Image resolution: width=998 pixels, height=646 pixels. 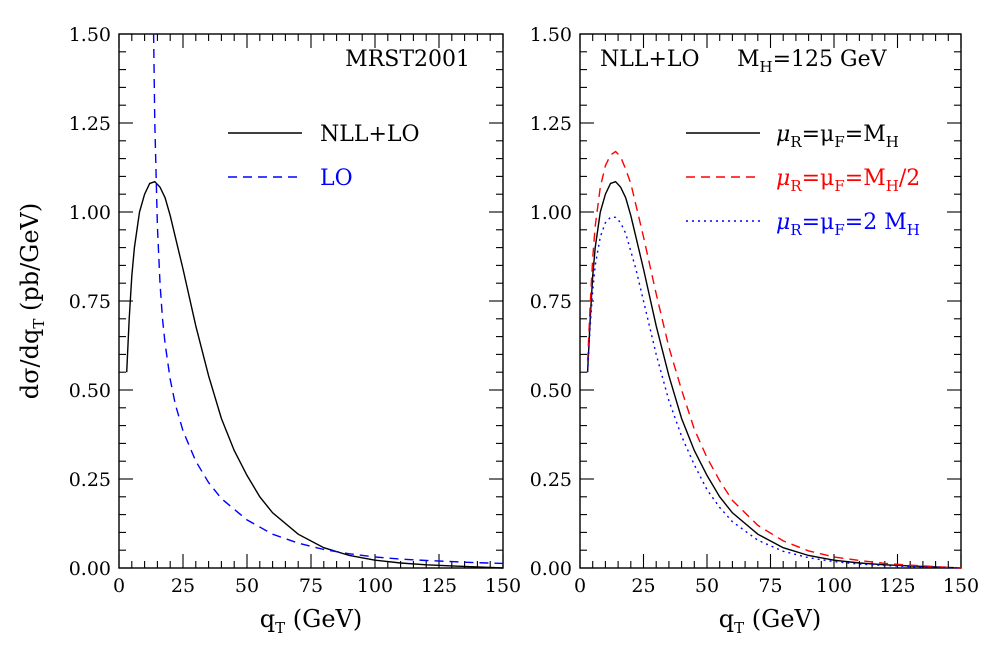 What do you see at coordinates (311, 621) in the screenshot?
I see `left-x-axis-title: qT (GeV)` at bounding box center [311, 621].